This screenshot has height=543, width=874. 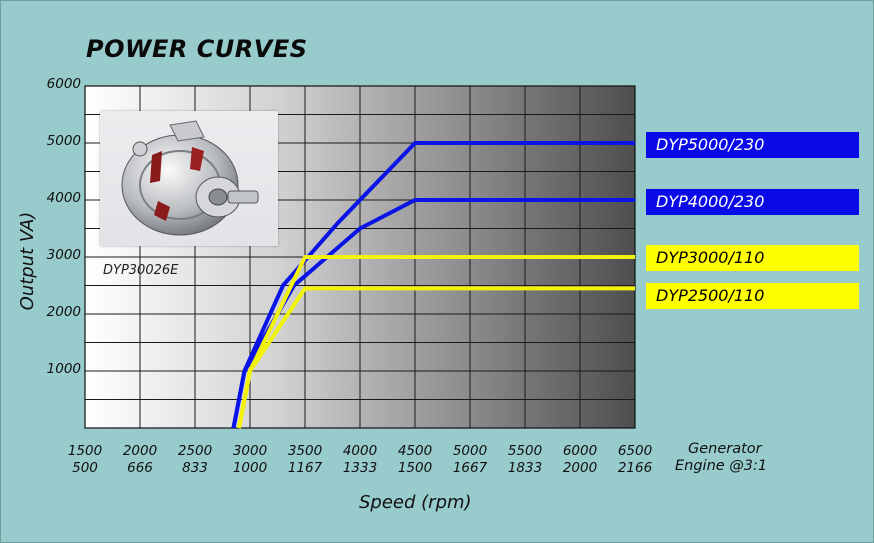 I want to click on x-tick-label-generator: 6500, so click(x=635, y=451).